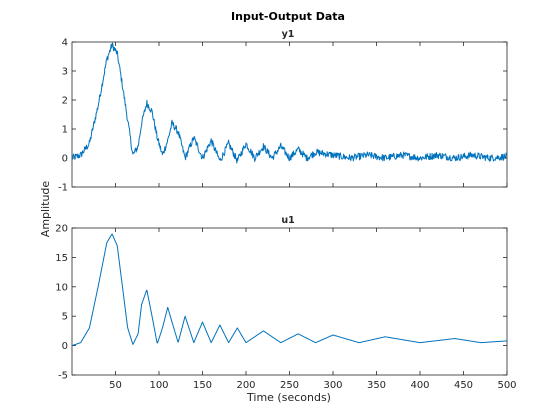  What do you see at coordinates (65, 317) in the screenshot?
I see `panel-u1-ytick-label: 5` at bounding box center [65, 317].